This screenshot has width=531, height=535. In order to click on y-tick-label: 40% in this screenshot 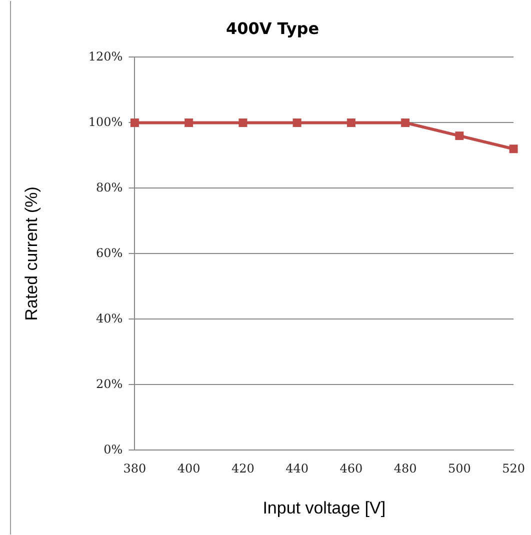, I will do `click(109, 318)`.